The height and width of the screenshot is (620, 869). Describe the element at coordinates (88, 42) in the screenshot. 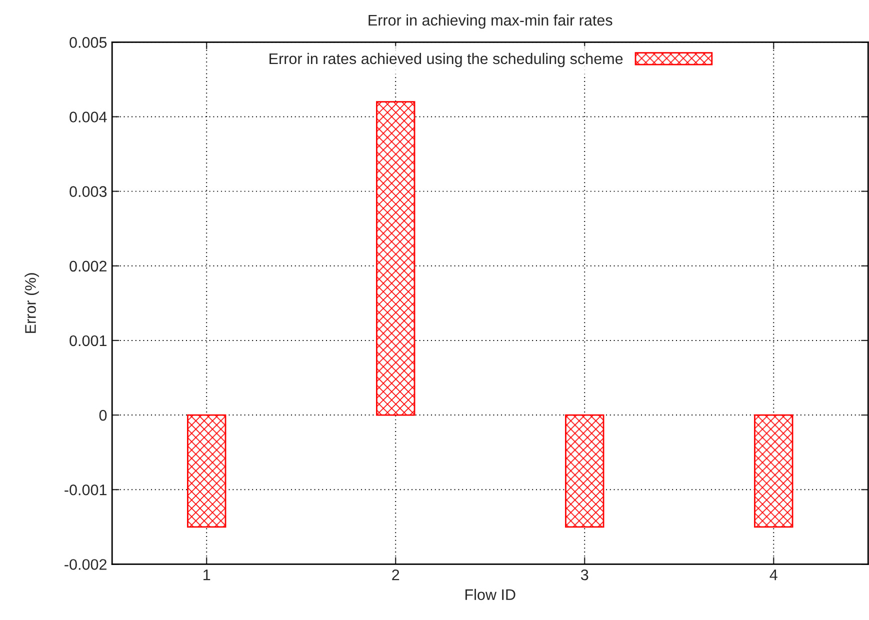

I see `y-tick-label: 0.005` at that location.